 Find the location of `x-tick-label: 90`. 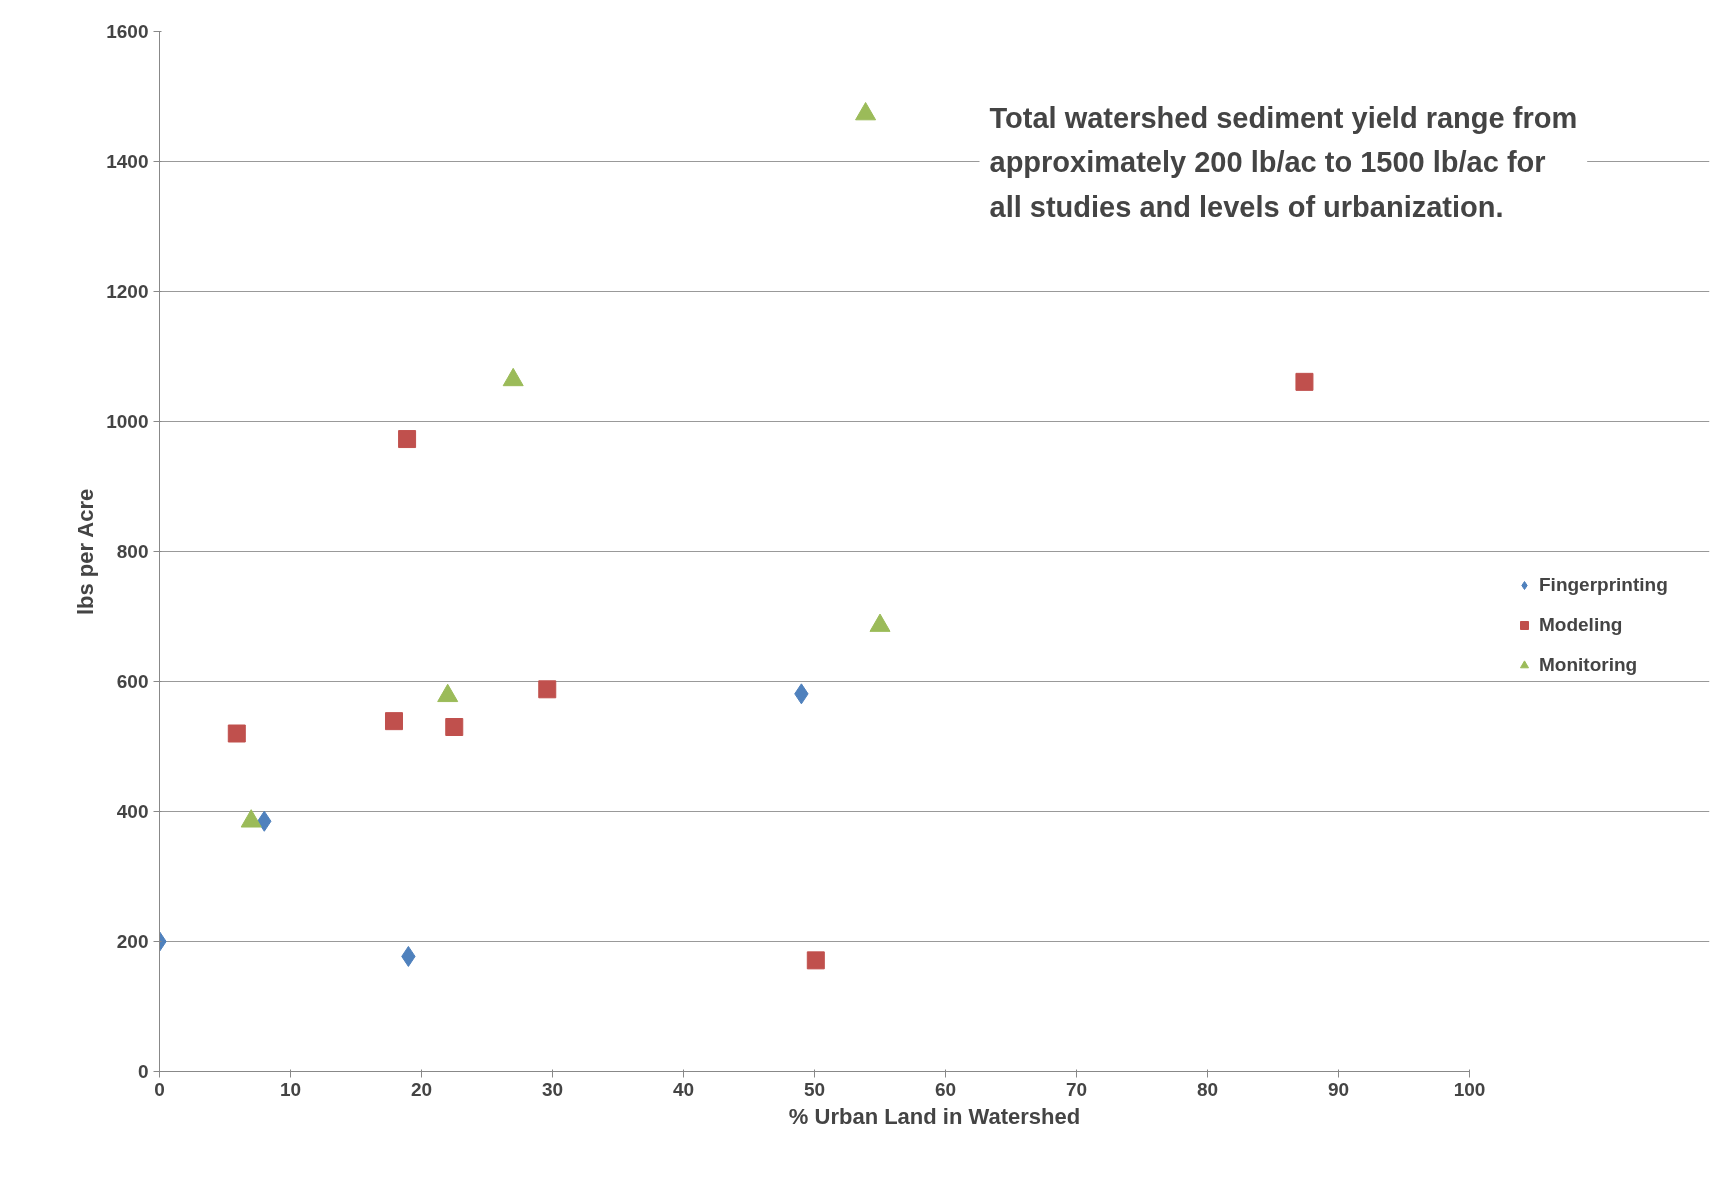

x-tick-label: 90 is located at coordinates (1338, 1089).